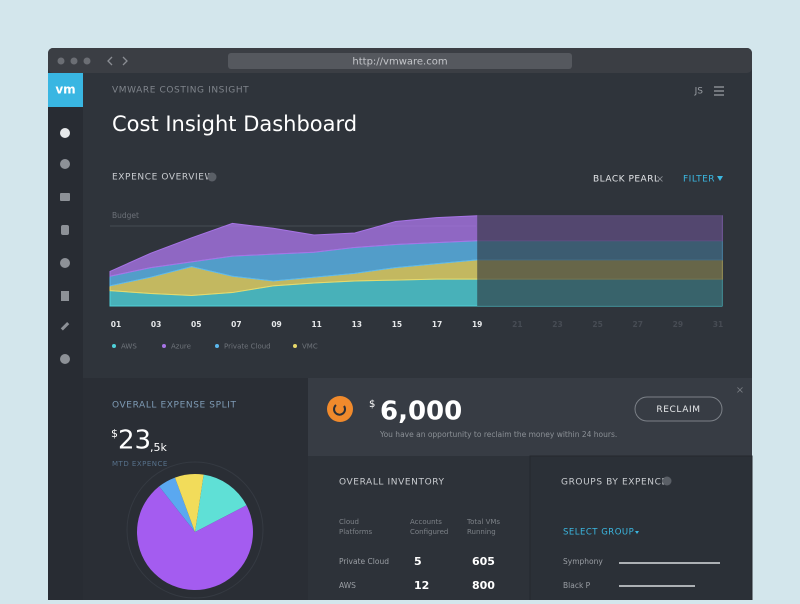  Describe the element at coordinates (477, 324) in the screenshot. I see `x-tick-label: 19` at that location.